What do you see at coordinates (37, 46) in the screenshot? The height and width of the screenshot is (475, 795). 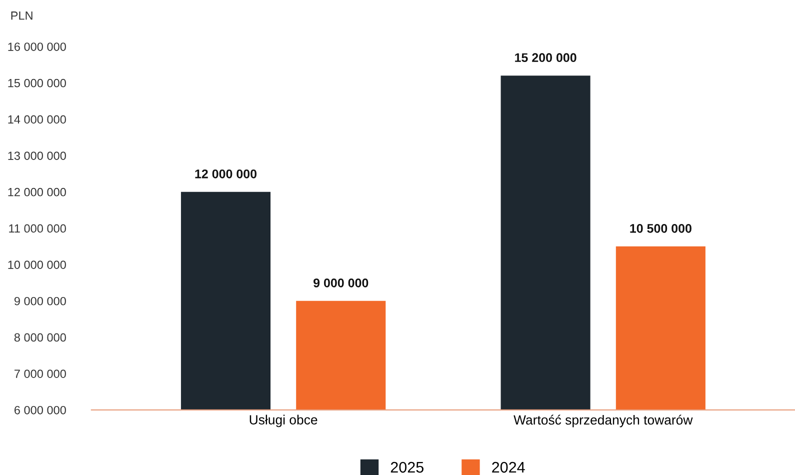 I see `y-tick-label: 16 000 000` at bounding box center [37, 46].